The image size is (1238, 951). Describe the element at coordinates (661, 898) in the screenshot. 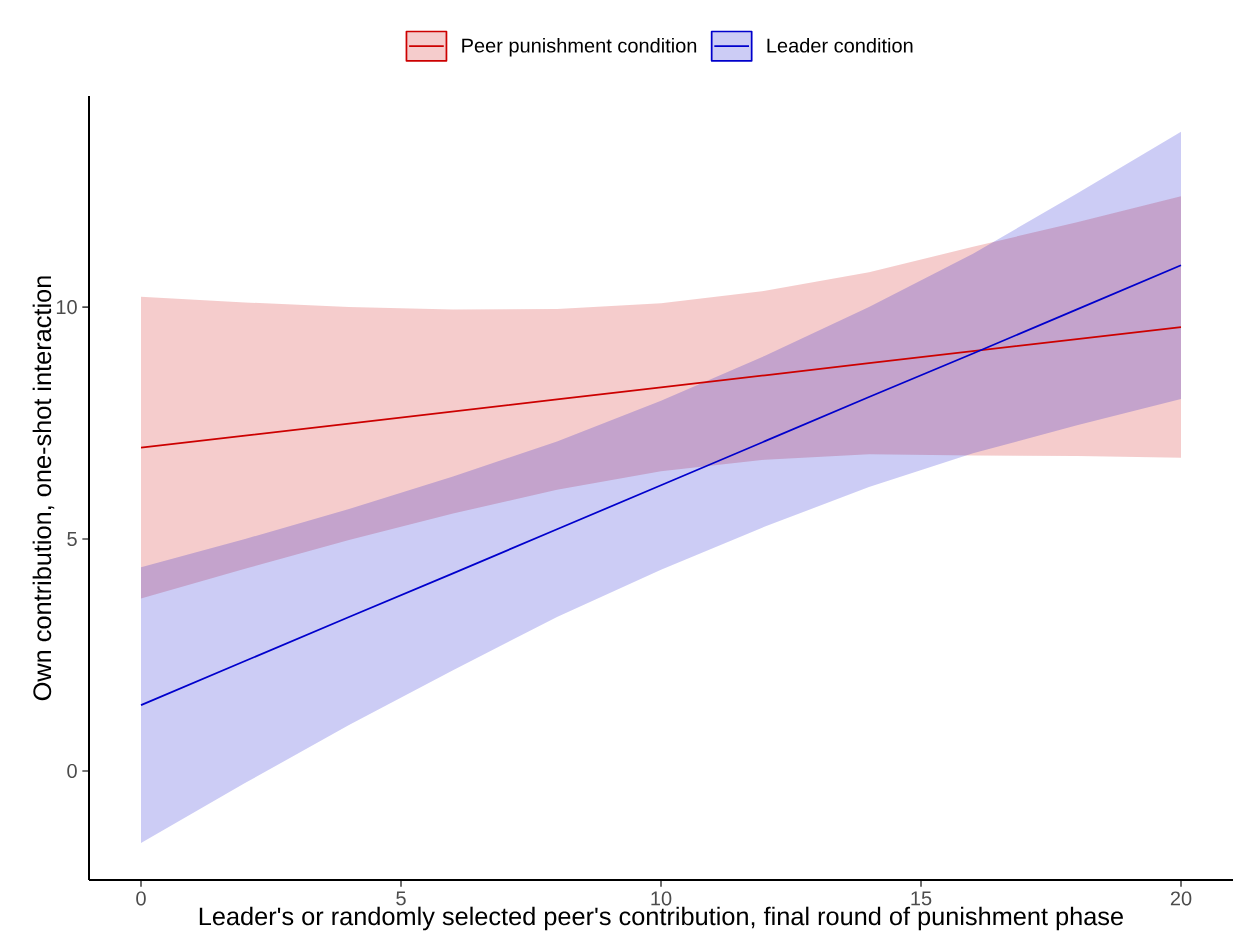

I see `x-tick-label: 10` at that location.